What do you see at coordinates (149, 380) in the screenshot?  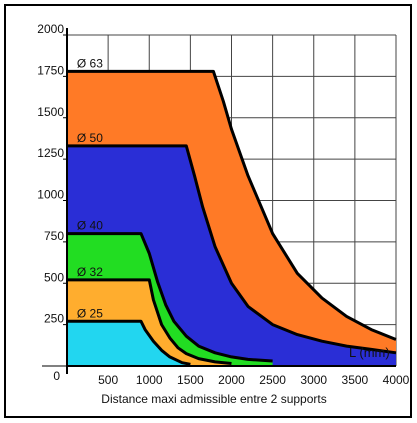 I see `x-tick-label-1000: 1000` at bounding box center [149, 380].